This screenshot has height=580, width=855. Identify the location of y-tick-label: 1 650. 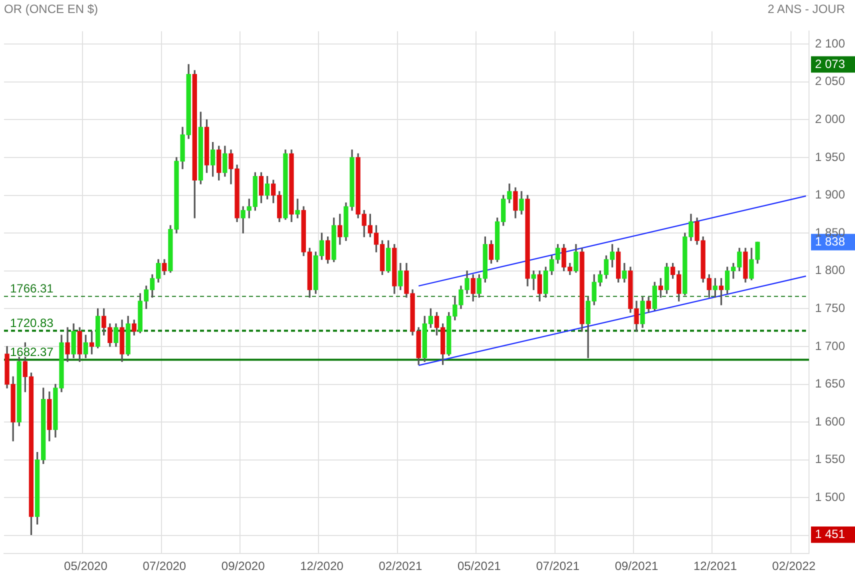
(830, 383).